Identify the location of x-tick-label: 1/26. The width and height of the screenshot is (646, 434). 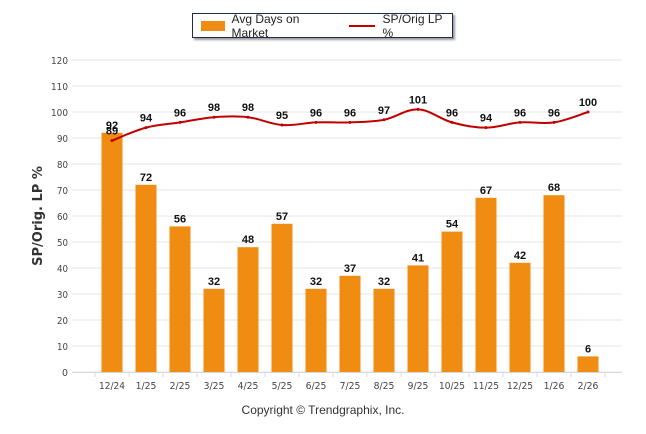
(554, 386).